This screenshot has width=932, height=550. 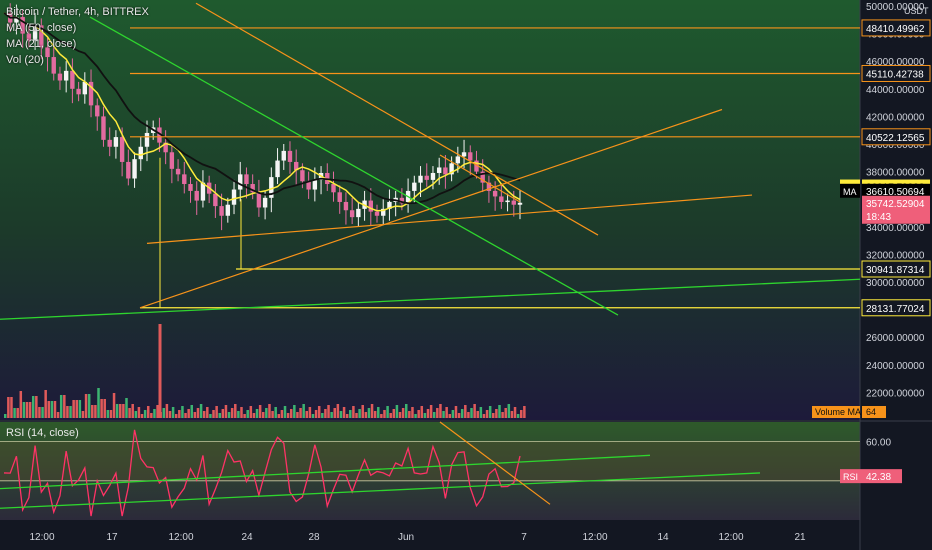 I want to click on rsi-marker-name: RSI, so click(x=850, y=477).